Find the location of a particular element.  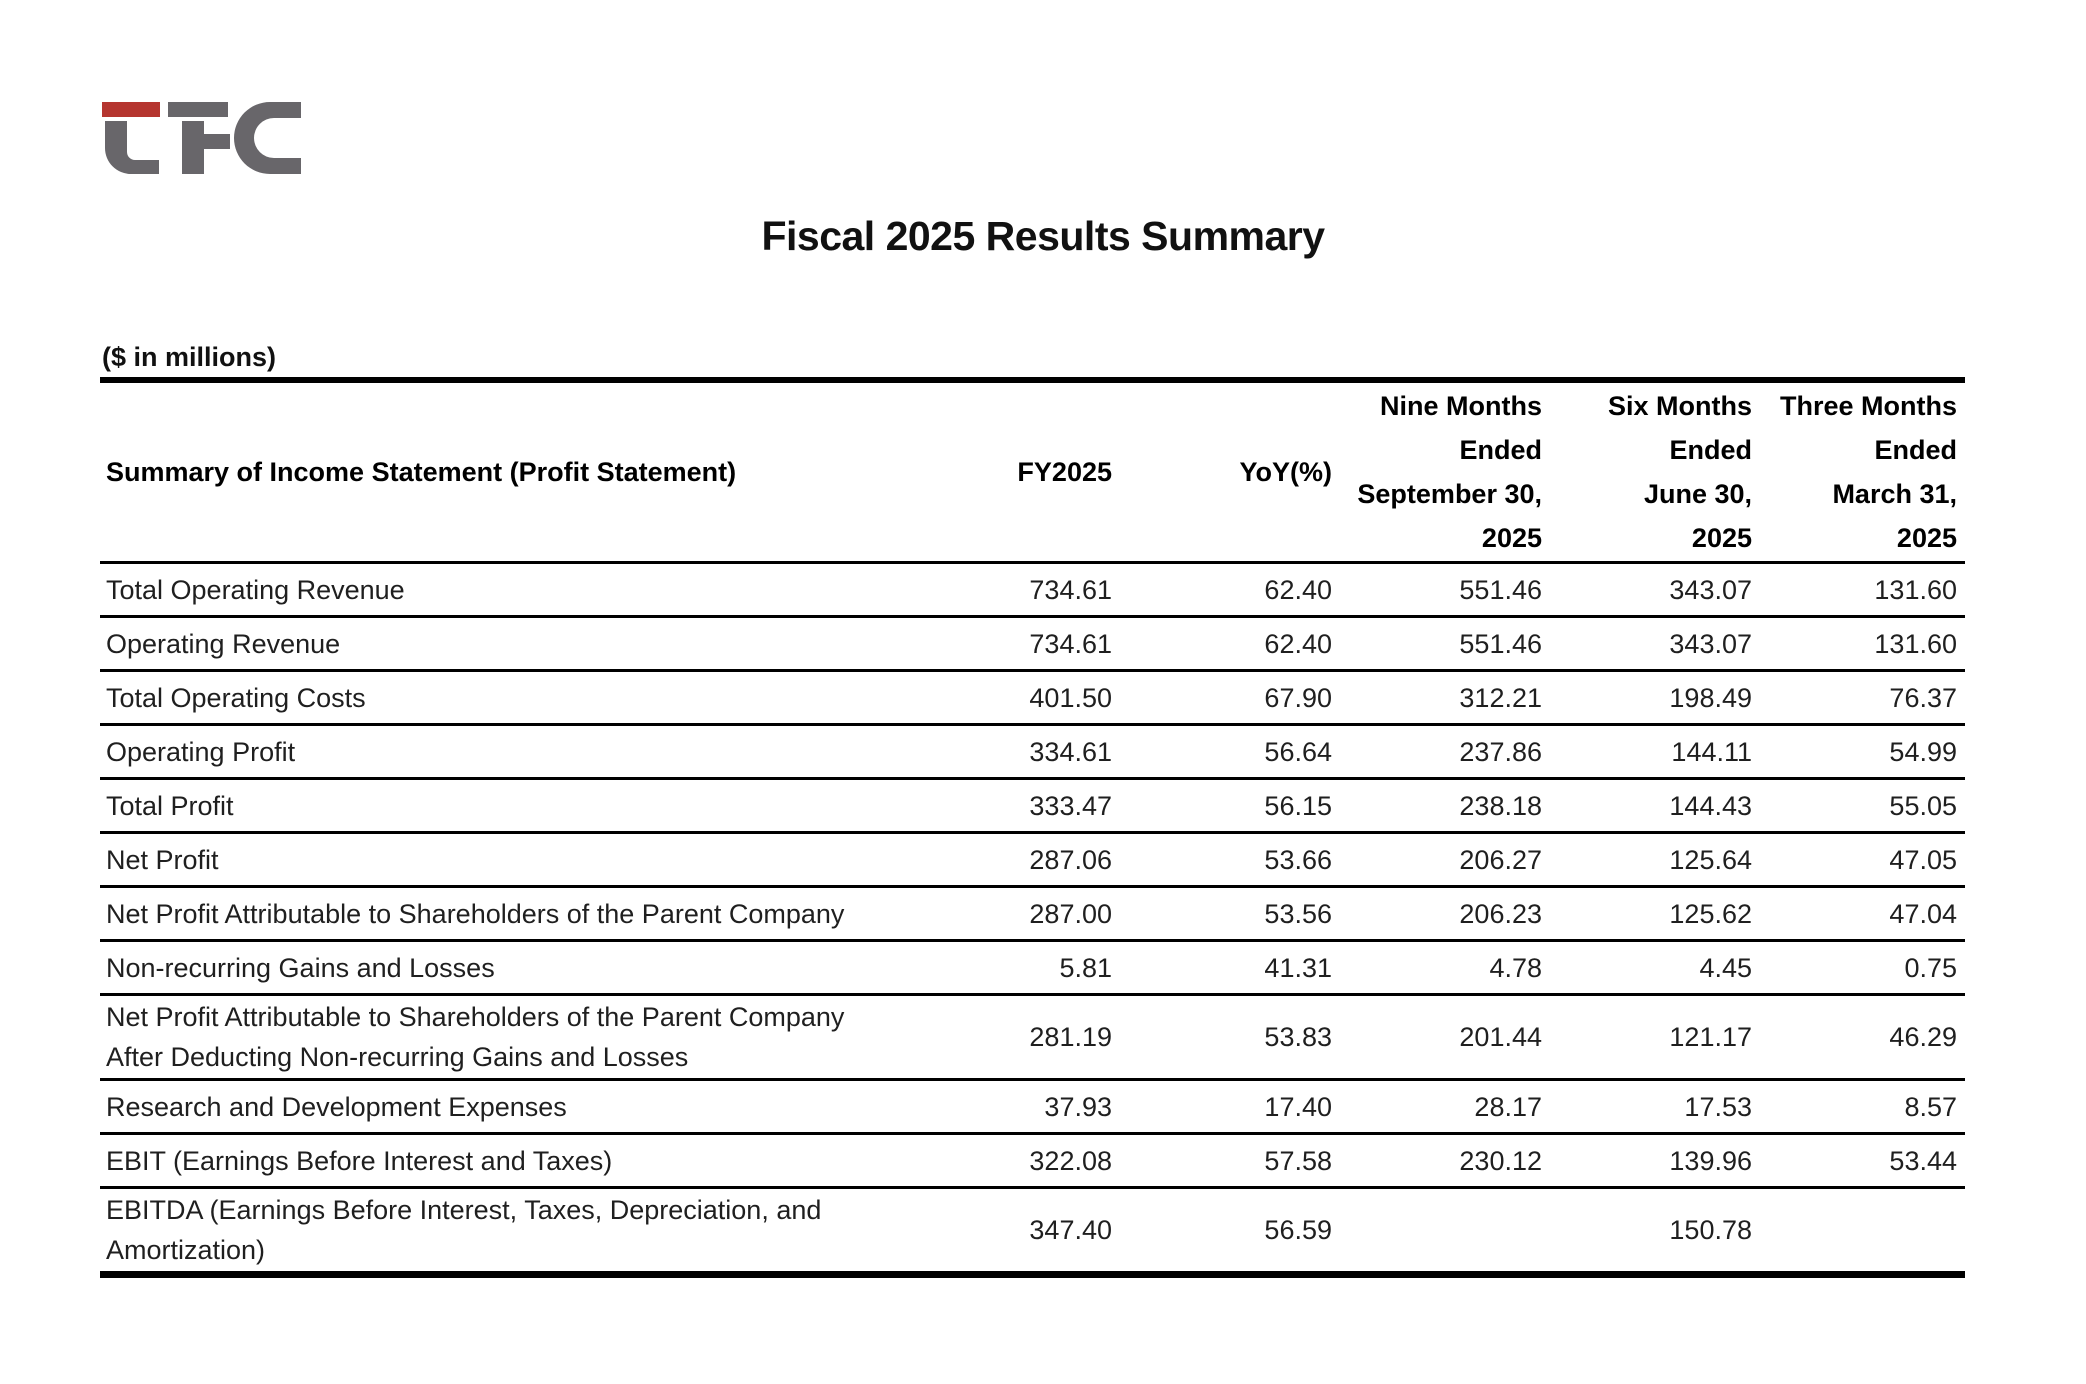

cell-value: 322.08 is located at coordinates (1070, 1160).